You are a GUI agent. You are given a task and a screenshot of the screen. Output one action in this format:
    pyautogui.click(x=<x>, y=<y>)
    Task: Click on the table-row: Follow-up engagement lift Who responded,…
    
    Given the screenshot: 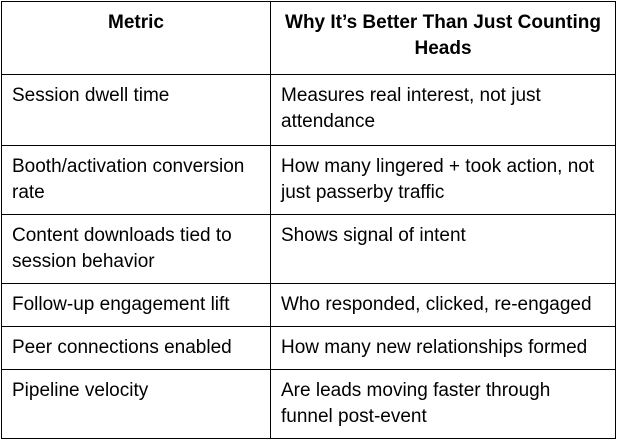 What is the action you would take?
    pyautogui.click(x=308, y=305)
    